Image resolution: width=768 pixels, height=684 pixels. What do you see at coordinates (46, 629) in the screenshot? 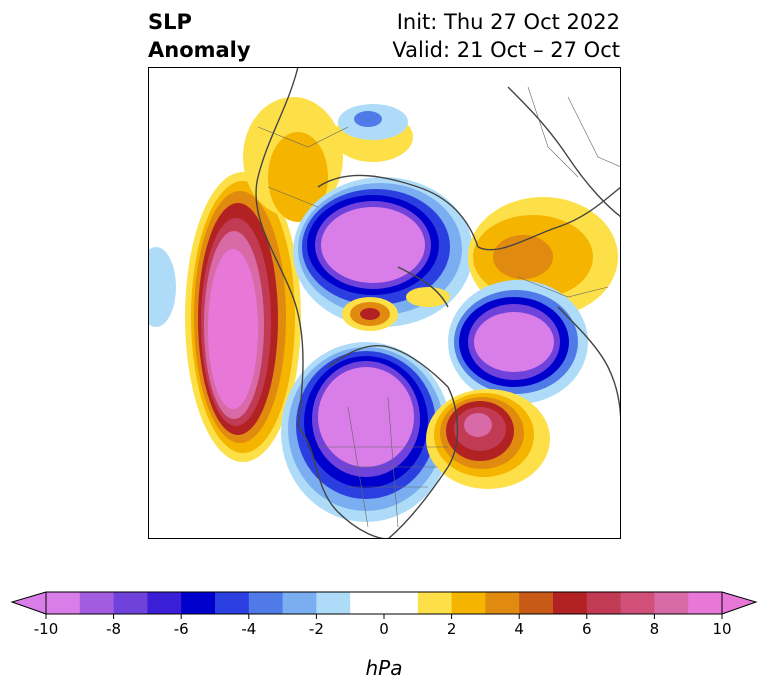
I see `colorbar-tick-label: -10` at bounding box center [46, 629].